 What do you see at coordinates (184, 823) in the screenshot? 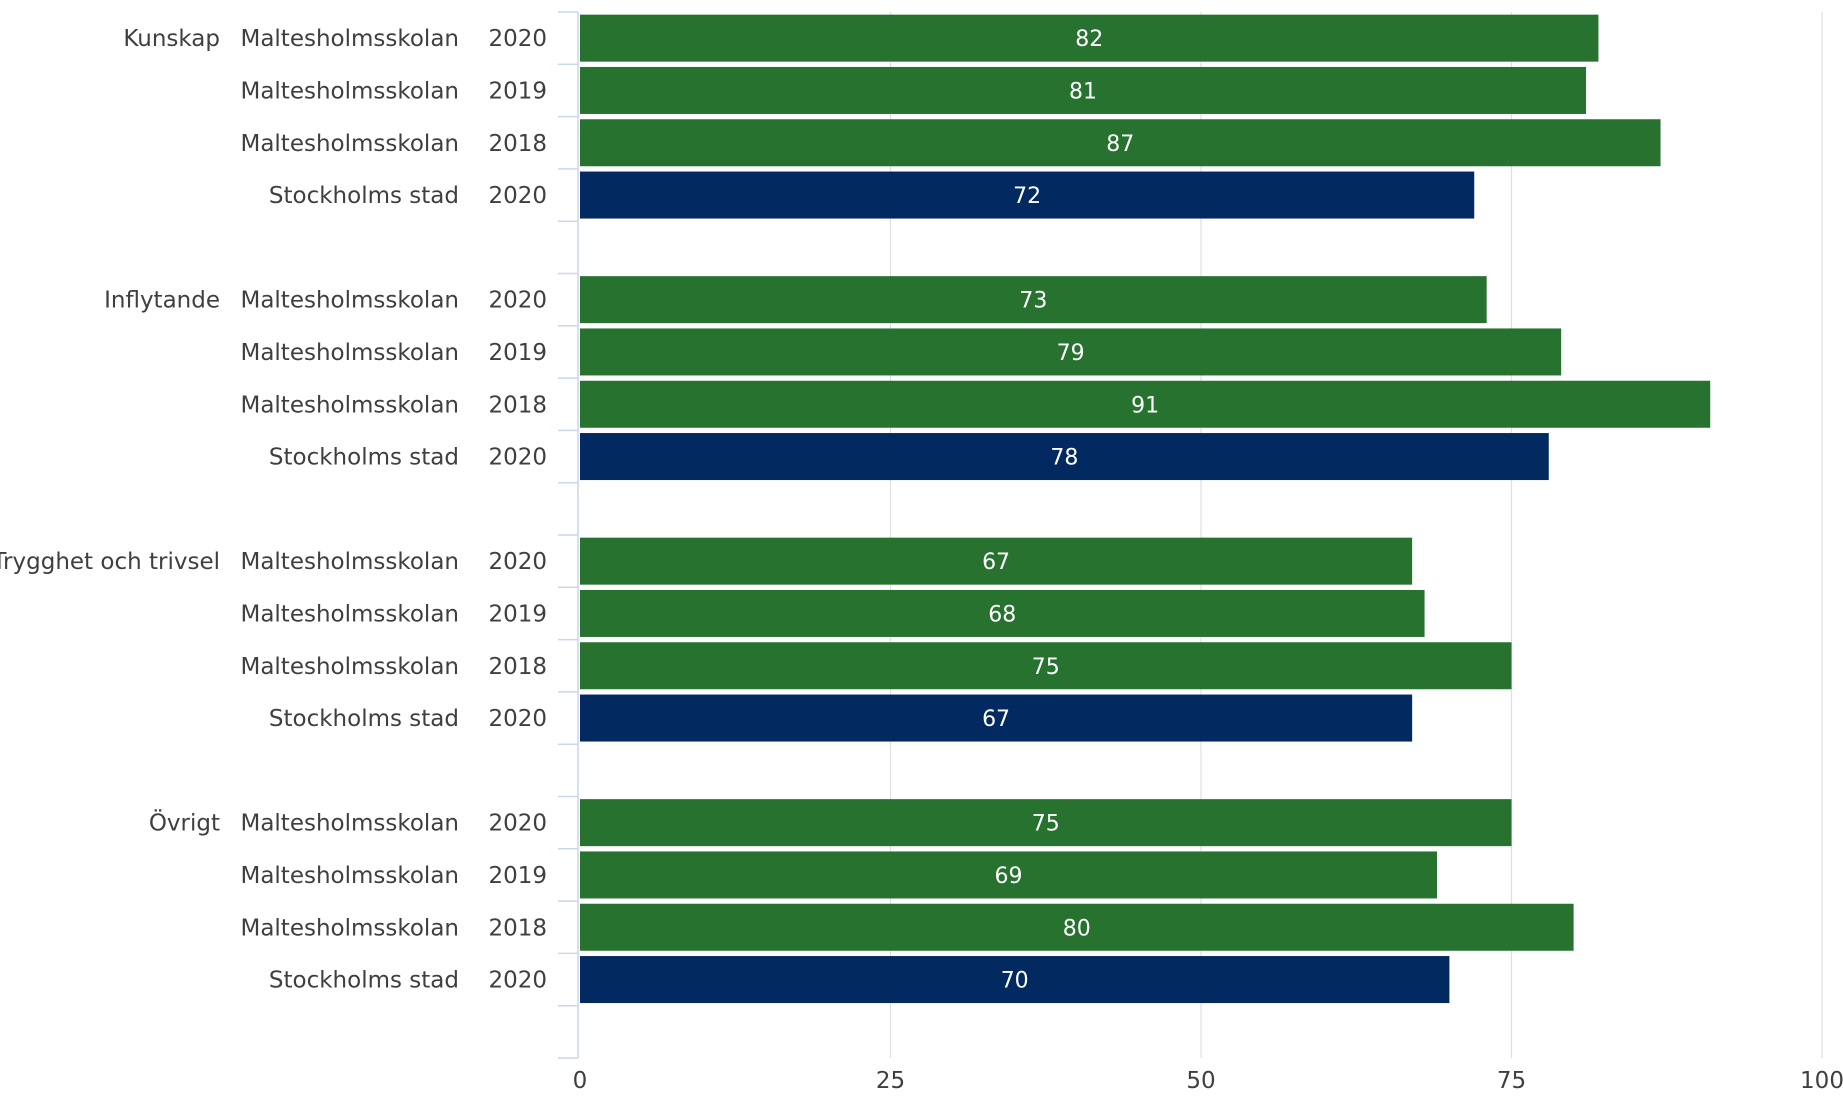
I see `group-label: Övrigt` at bounding box center [184, 823].